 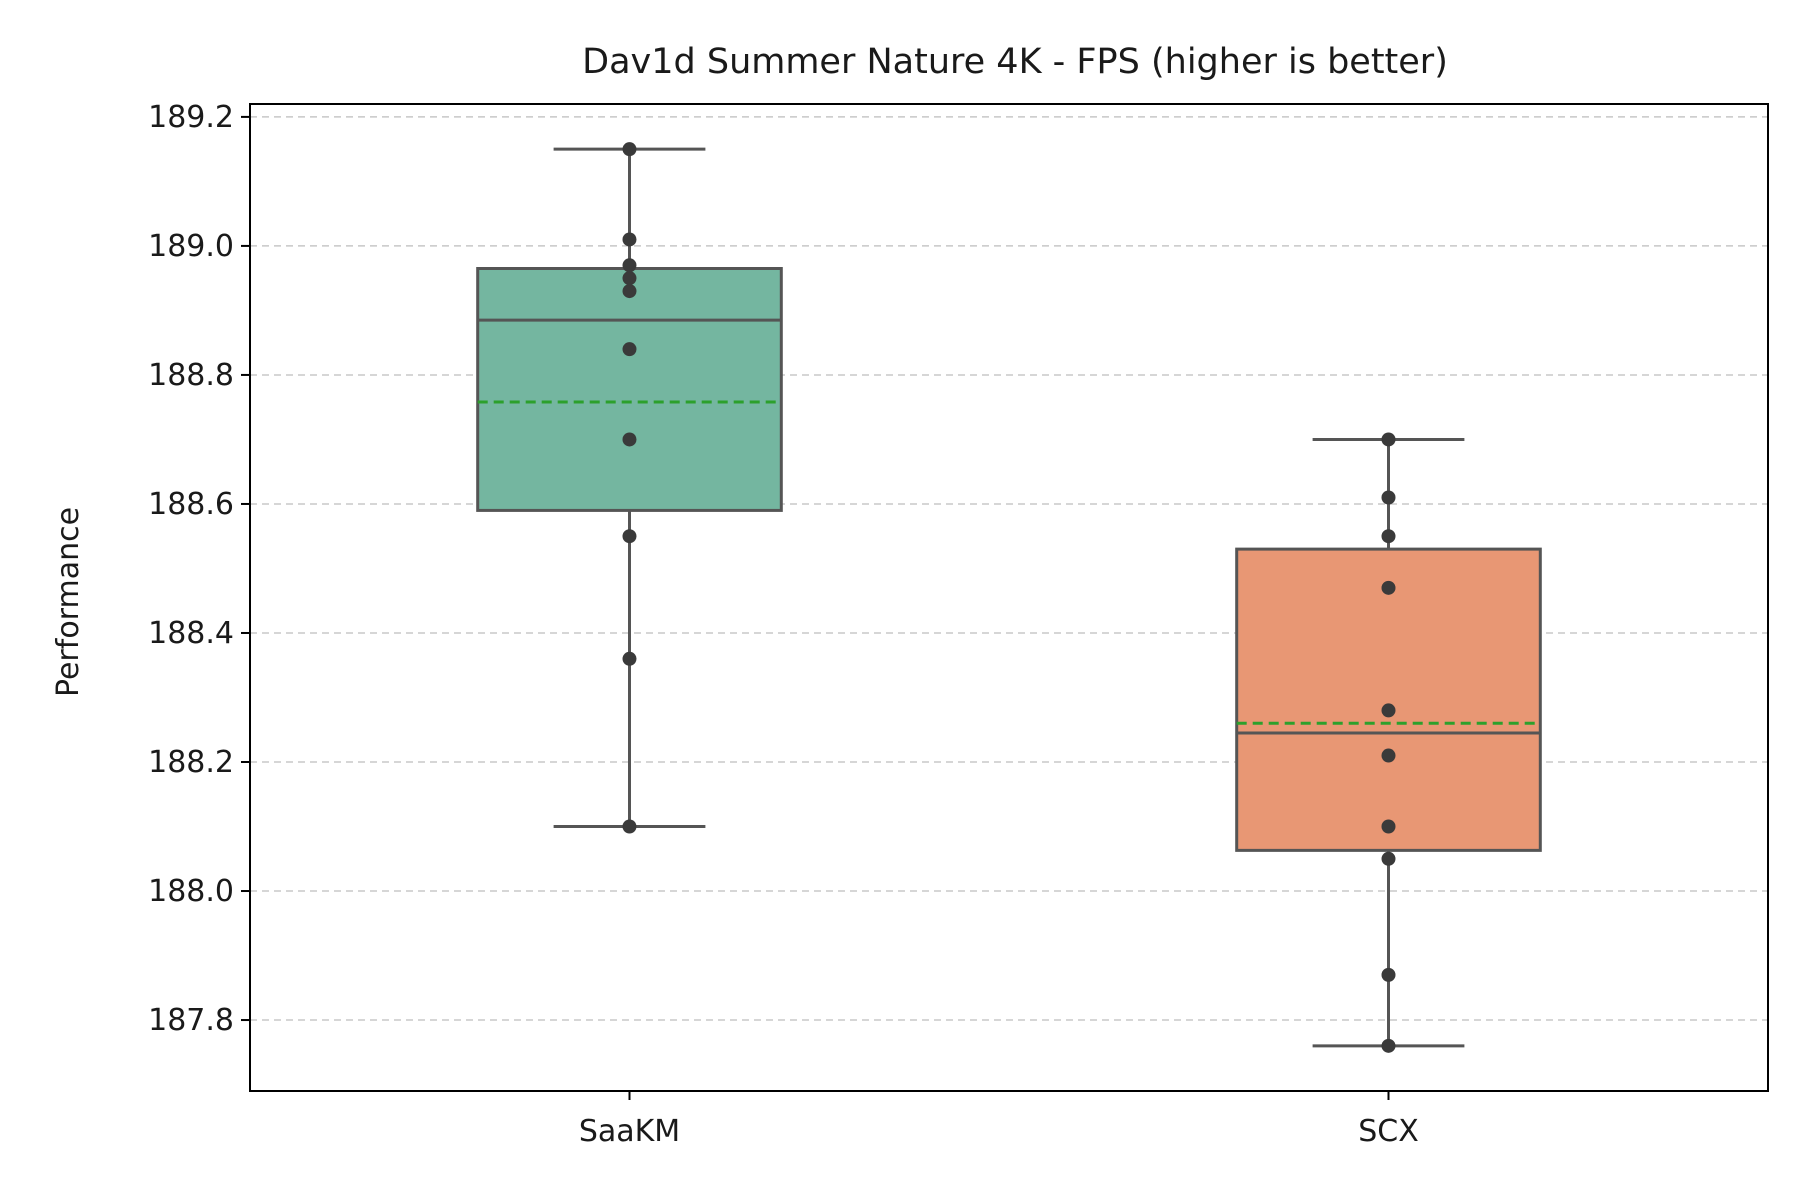 I want to click on y-tick-label: 189.0, so click(x=191, y=246).